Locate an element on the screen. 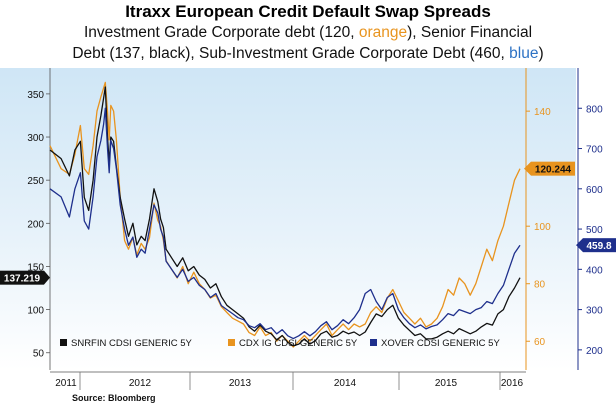 The width and height of the screenshot is (616, 408). x-tick-label: 2013 is located at coordinates (240, 383).